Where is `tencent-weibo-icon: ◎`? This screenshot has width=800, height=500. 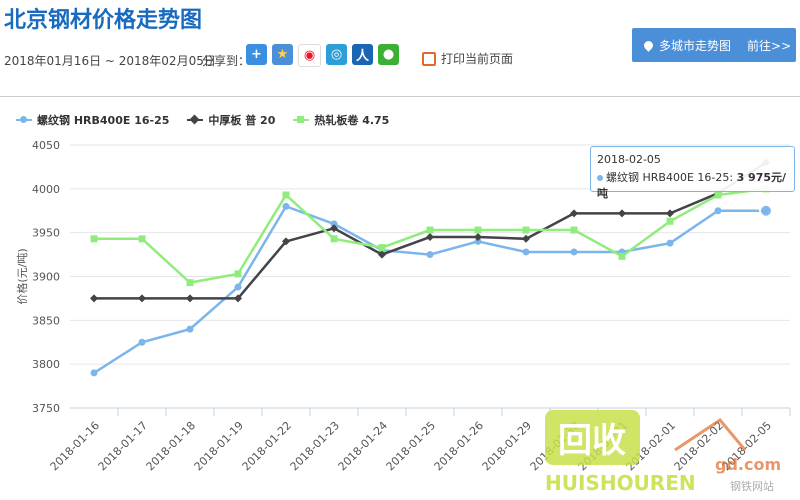 tencent-weibo-icon: ◎ is located at coordinates (336, 54).